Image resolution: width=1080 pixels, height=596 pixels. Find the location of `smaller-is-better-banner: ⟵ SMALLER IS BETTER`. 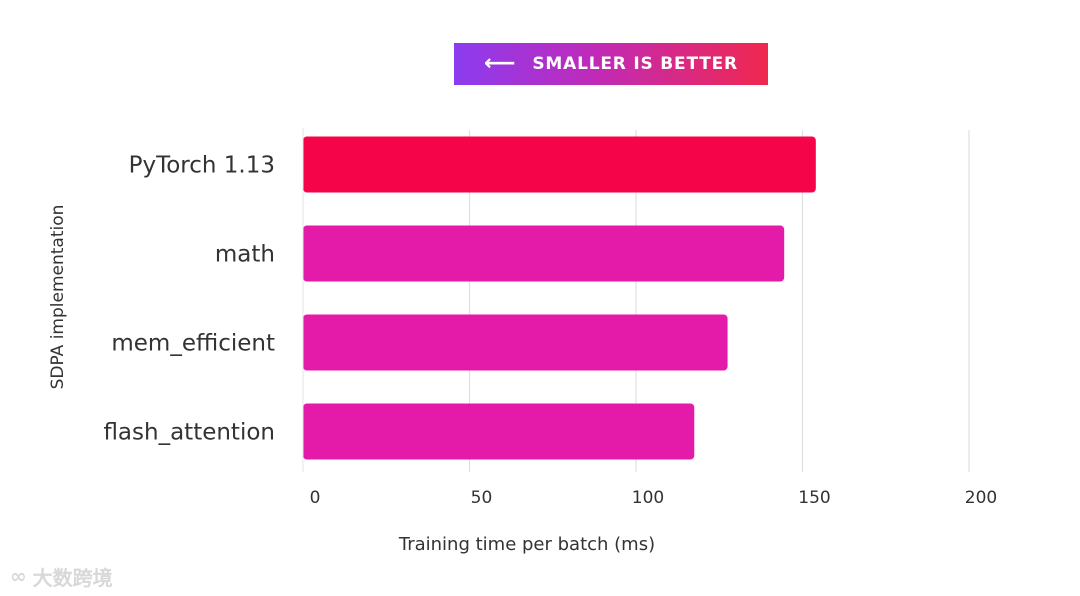

smaller-is-better-banner: ⟵ SMALLER IS BETTER is located at coordinates (611, 64).